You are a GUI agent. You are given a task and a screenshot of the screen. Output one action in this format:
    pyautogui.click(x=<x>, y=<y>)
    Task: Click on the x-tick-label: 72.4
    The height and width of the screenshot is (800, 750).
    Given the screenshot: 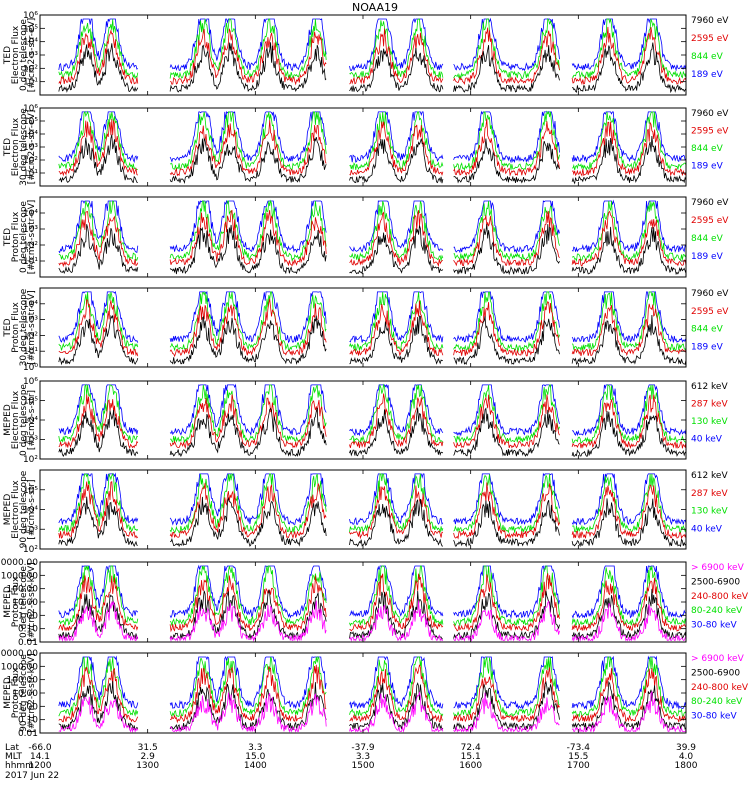 What is the action you would take?
    pyautogui.click(x=471, y=748)
    